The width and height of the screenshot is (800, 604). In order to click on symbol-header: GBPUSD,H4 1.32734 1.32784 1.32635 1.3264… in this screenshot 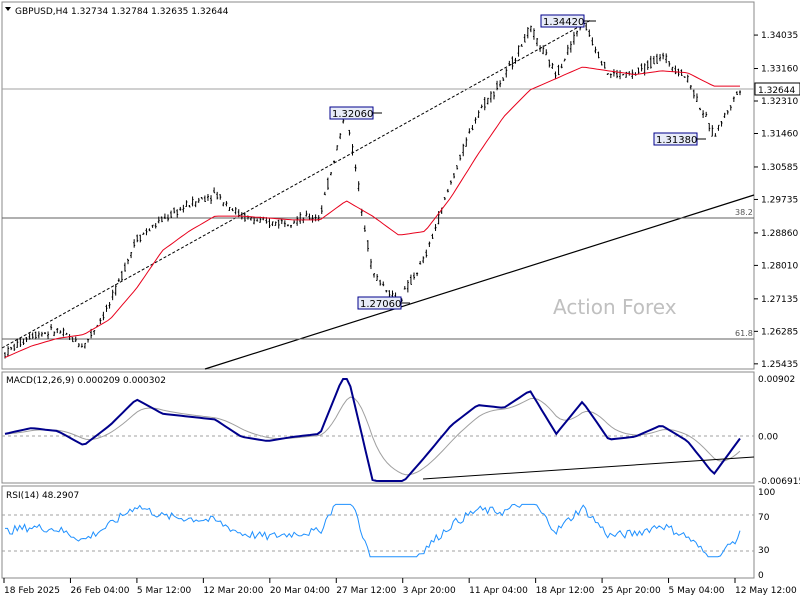, I will do `click(117, 12)`.